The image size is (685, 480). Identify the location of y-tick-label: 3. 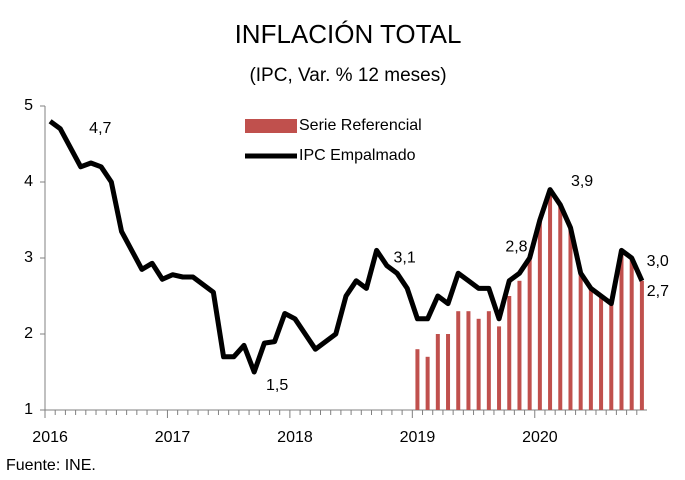
(28, 257).